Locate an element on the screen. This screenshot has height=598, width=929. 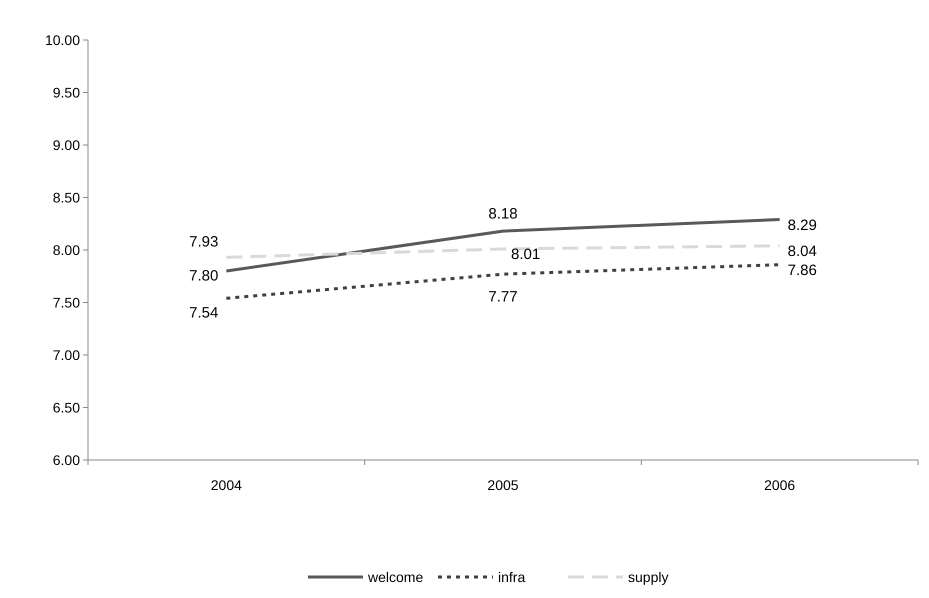
data-label: 7.86 is located at coordinates (802, 270).